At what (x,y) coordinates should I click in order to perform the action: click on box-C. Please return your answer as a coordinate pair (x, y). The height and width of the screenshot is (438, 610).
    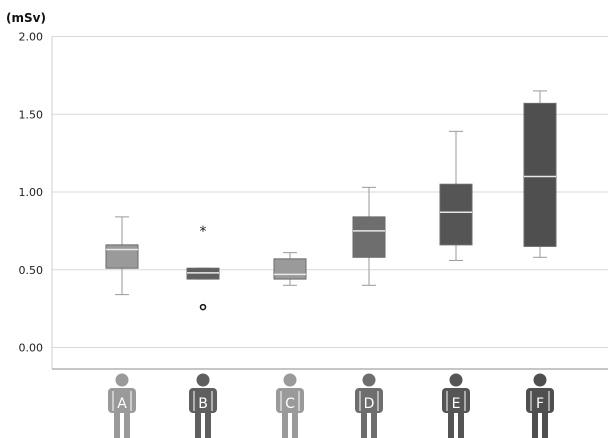
    Looking at the image, I should click on (290, 269).